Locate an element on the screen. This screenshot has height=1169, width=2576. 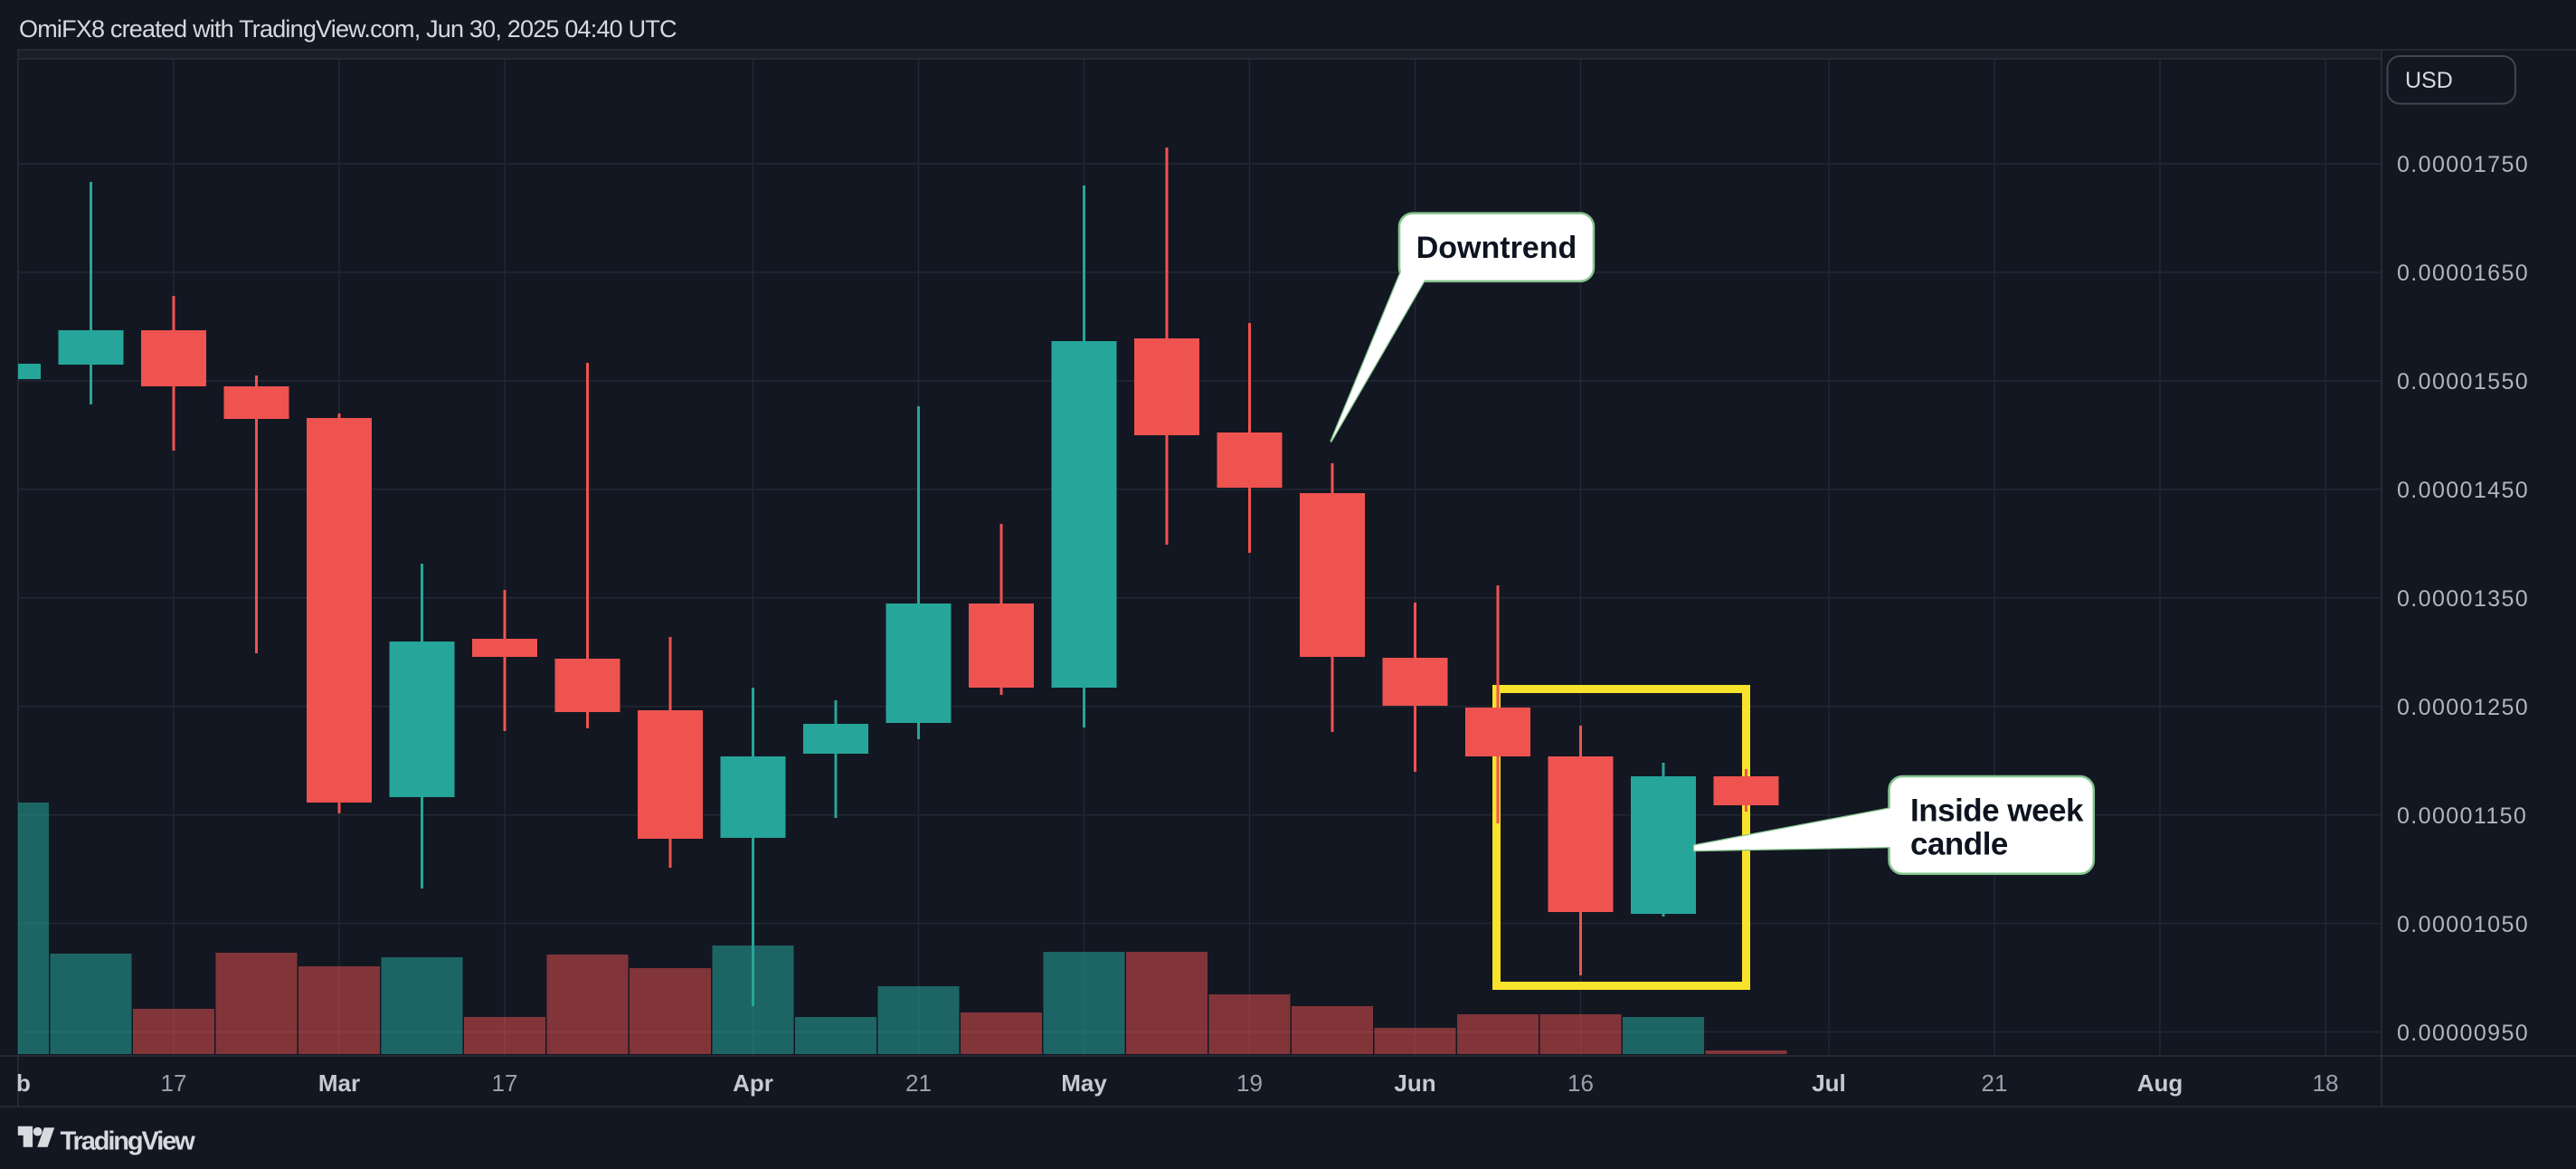
svg-text: Jul is located at coordinates (1829, 1083).